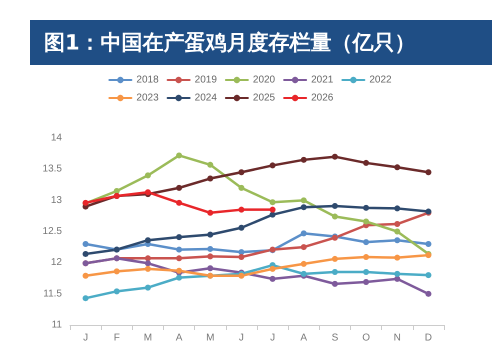  What do you see at coordinates (56, 138) in the screenshot?
I see `y-tick-label: 14` at bounding box center [56, 138].